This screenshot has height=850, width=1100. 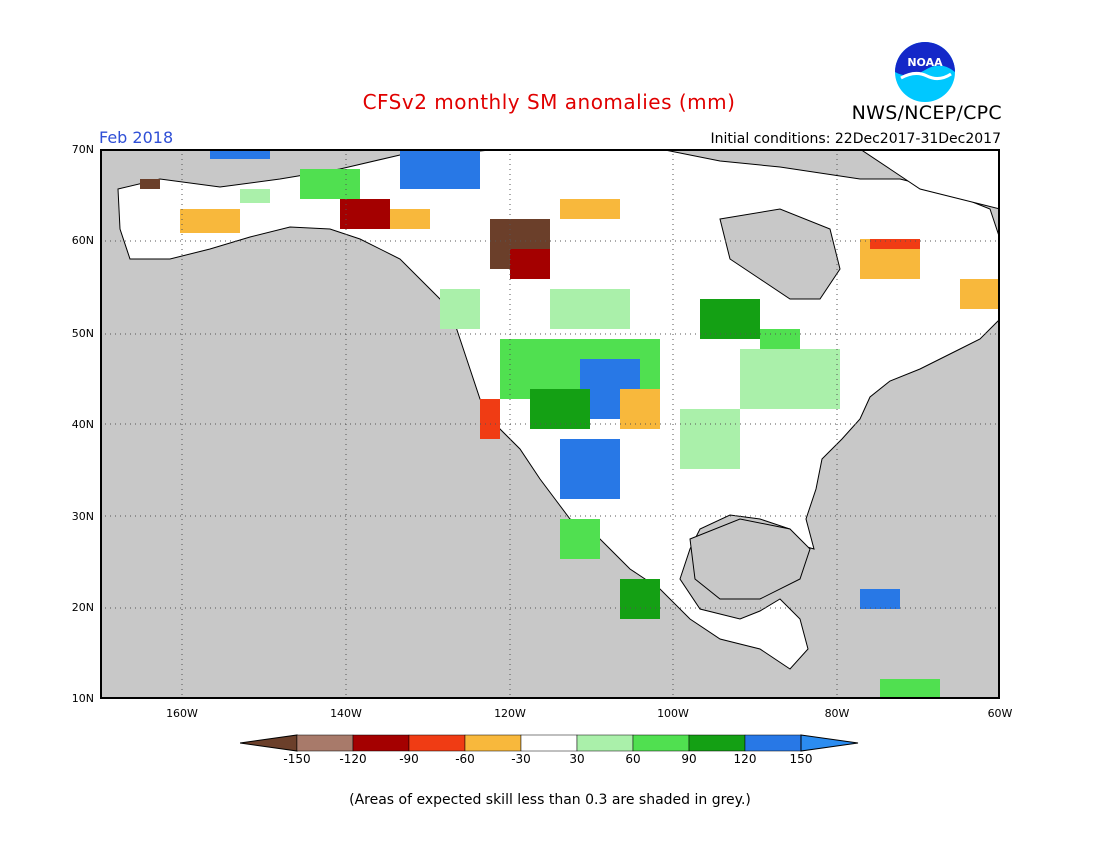 What do you see at coordinates (510, 713) in the screenshot?
I see `lon-label-120w: 120W` at bounding box center [510, 713].